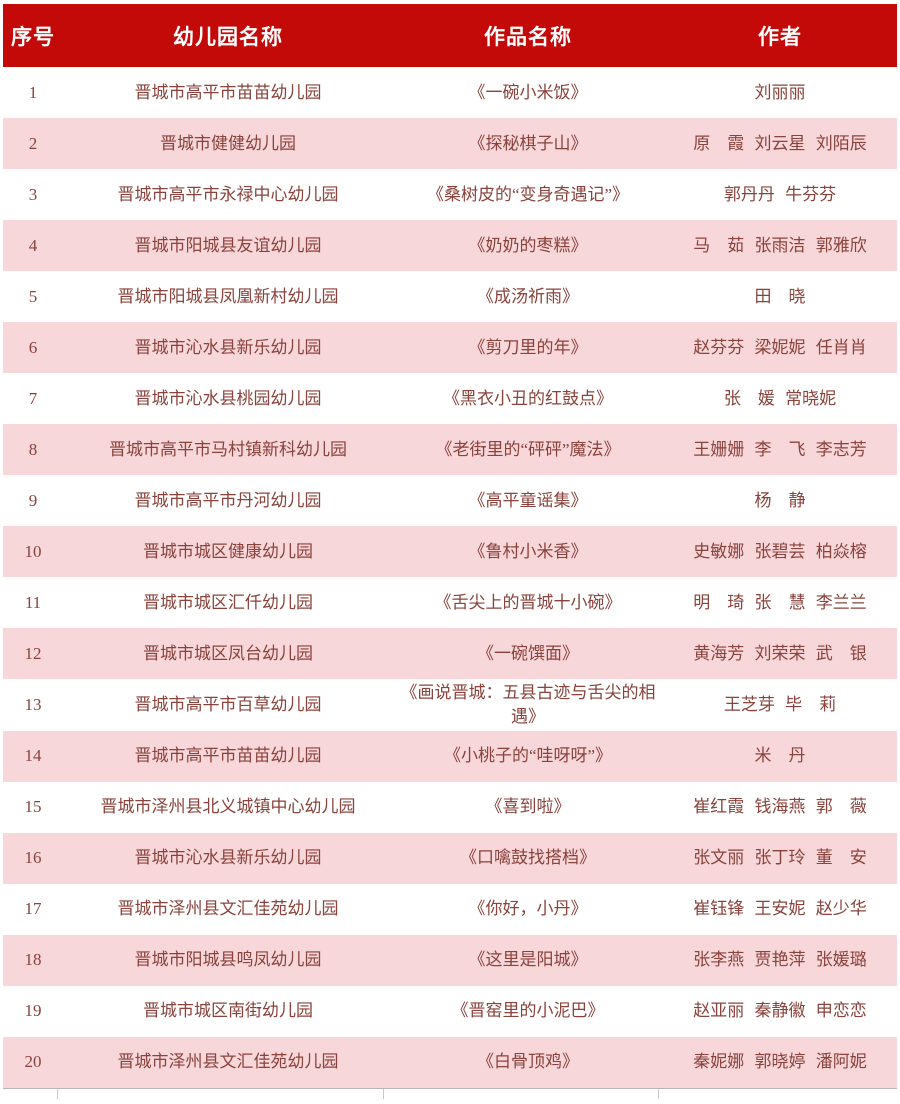 This screenshot has height=1104, width=900. I want to click on author-names: 米 丹, so click(780, 756).